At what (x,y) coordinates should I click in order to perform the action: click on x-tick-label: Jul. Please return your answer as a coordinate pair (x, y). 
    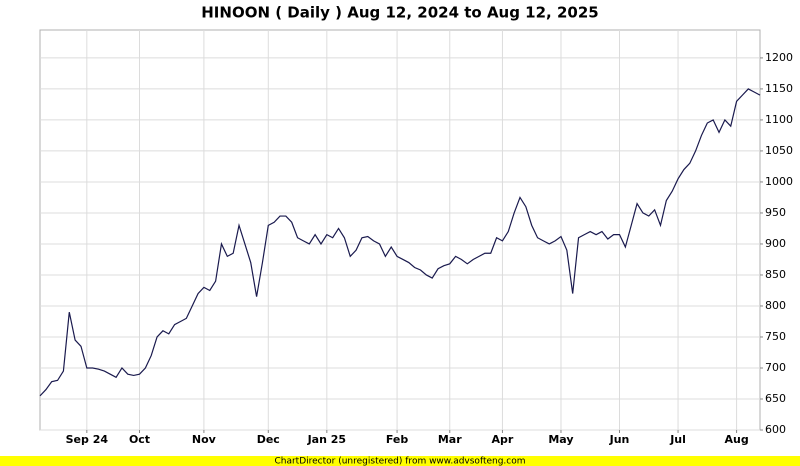
    Looking at the image, I should click on (677, 439).